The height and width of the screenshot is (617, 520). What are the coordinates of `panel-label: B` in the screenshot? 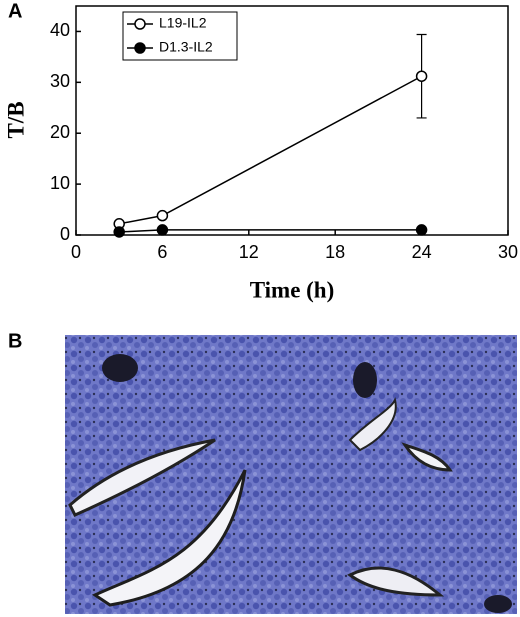 It's located at (15, 341).